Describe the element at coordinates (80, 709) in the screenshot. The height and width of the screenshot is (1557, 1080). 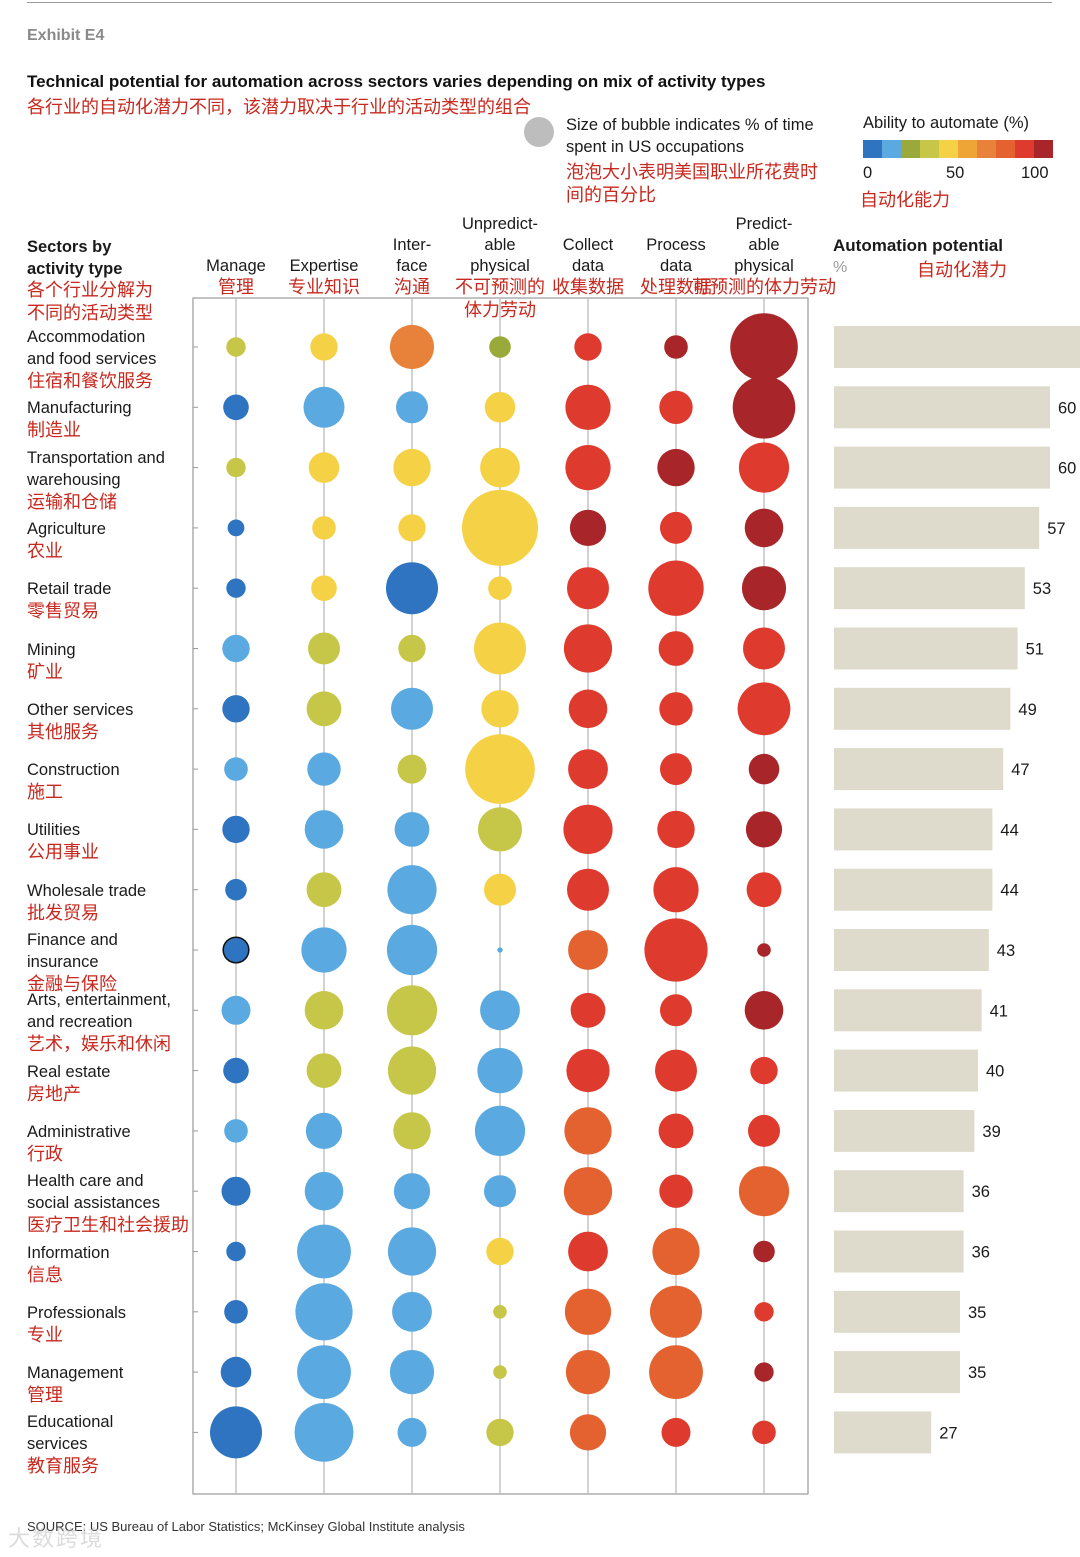
I see `row-label-line: Other services` at that location.